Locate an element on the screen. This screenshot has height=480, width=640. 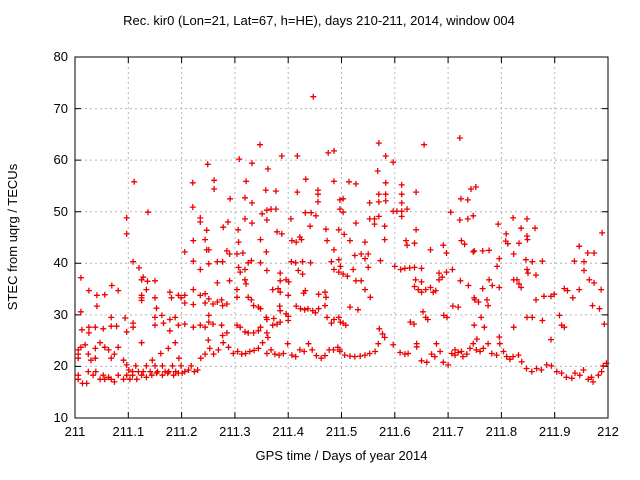
y-tick-label: 30 is located at coordinates (60, 314).